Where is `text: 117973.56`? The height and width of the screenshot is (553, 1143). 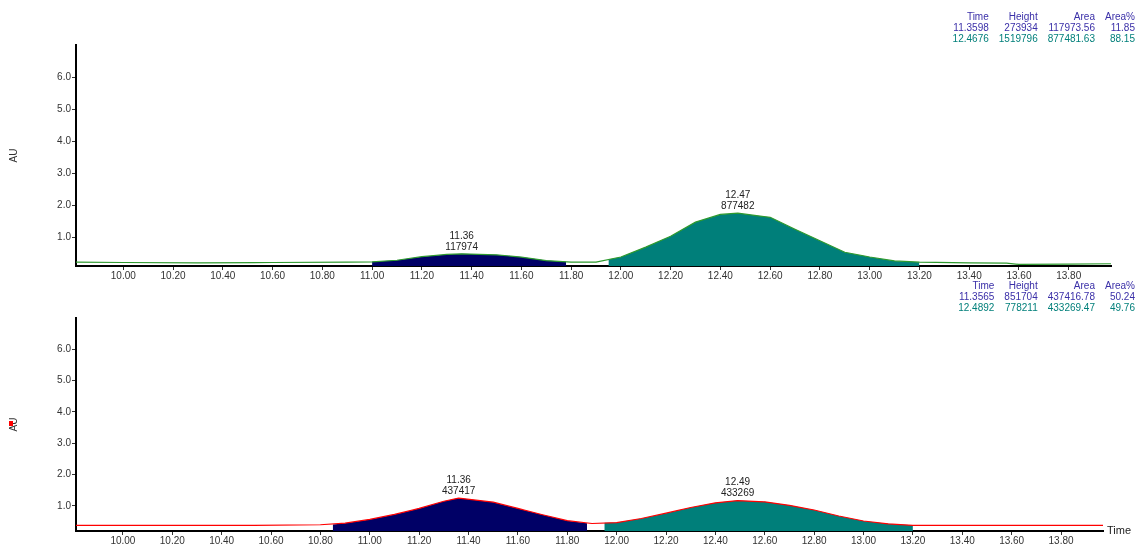
text: 117973.56 is located at coordinates (1071, 27).